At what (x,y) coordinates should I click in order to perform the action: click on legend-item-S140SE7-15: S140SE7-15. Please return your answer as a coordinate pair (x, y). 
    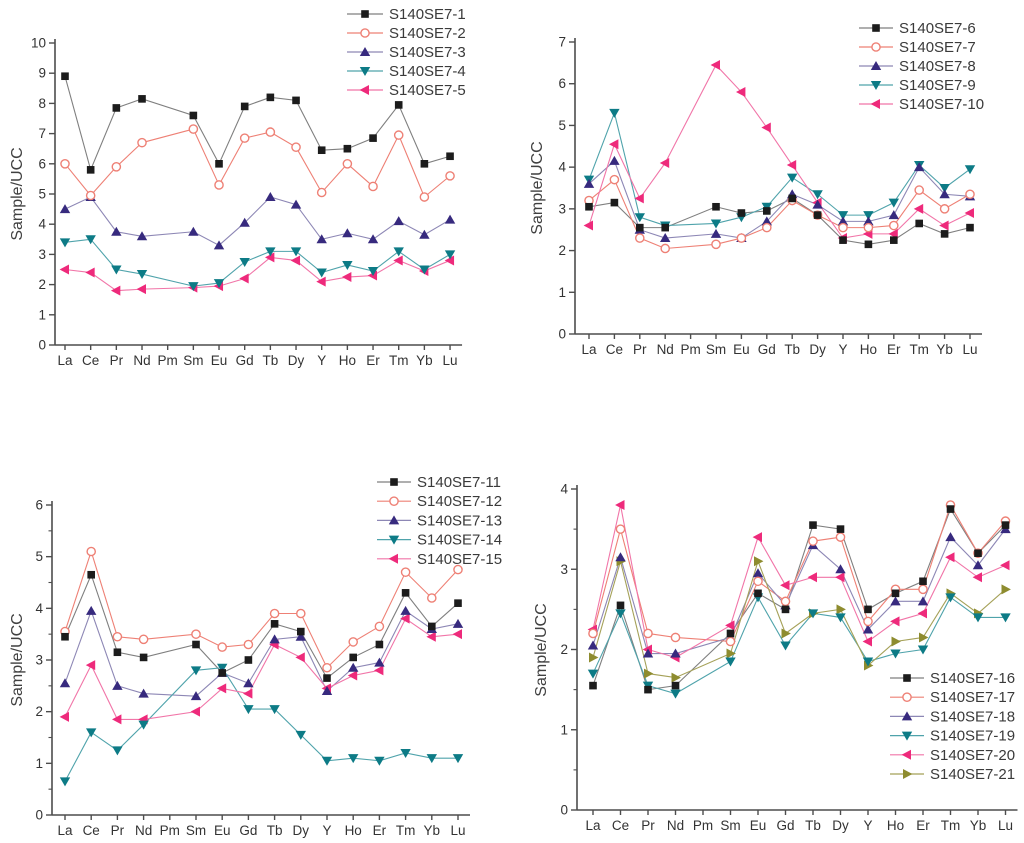
    Looking at the image, I should click on (439, 559).